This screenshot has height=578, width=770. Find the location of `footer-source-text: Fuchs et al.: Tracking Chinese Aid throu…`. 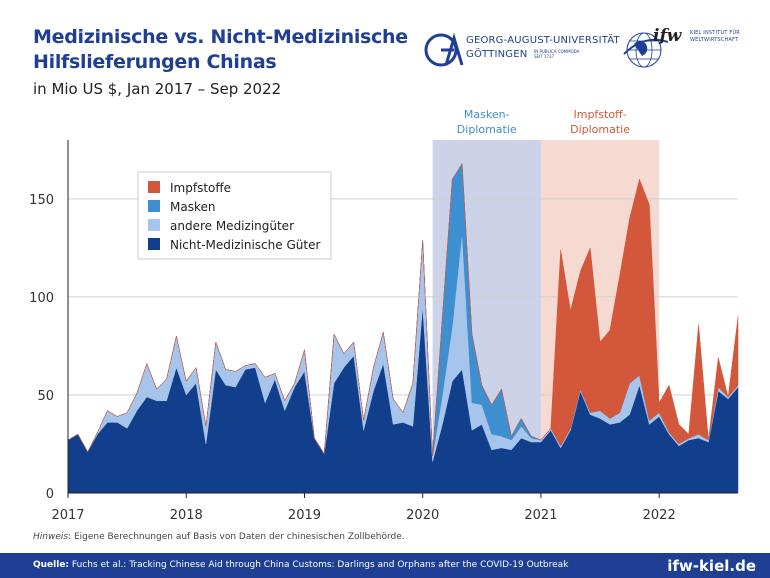

footer-source-text: Fuchs et al.: Tracking Chinese Aid throu… is located at coordinates (319, 565).